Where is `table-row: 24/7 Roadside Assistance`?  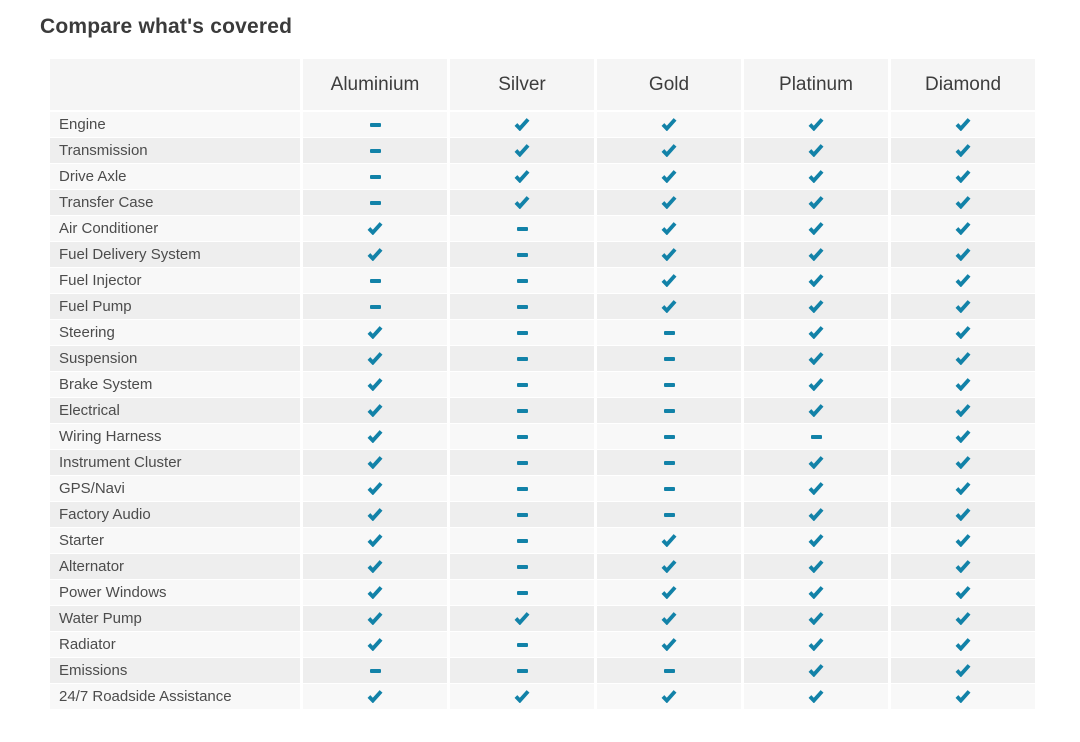 table-row: 24/7 Roadside Assistance is located at coordinates (542, 696).